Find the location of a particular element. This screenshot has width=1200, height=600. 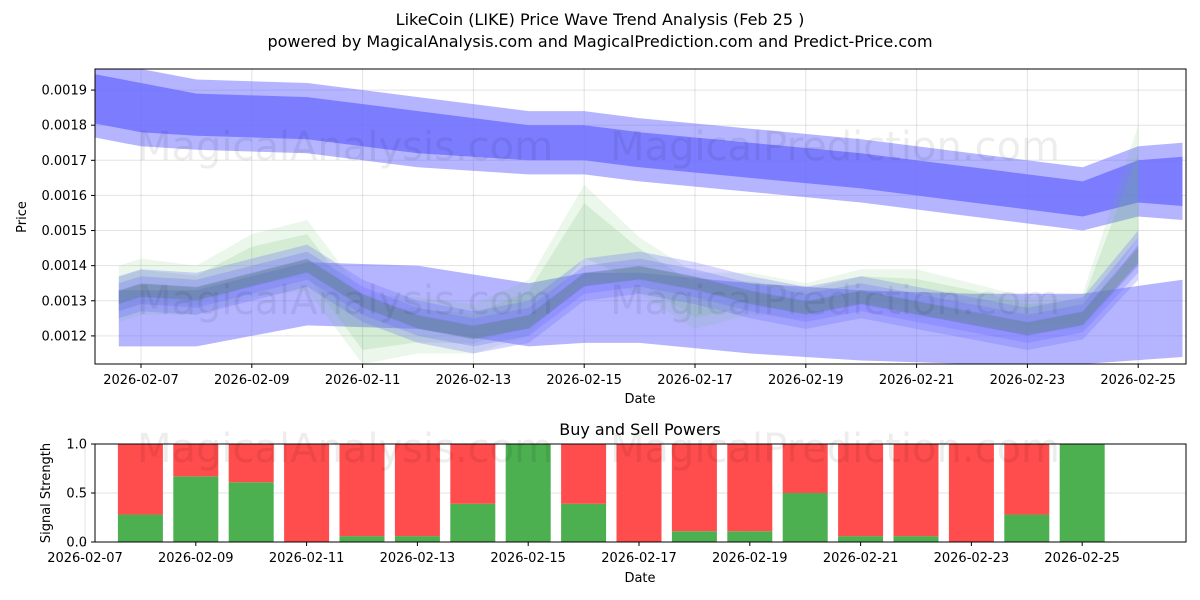

price-x-tick-label: 2026-02-13 is located at coordinates (474, 380).